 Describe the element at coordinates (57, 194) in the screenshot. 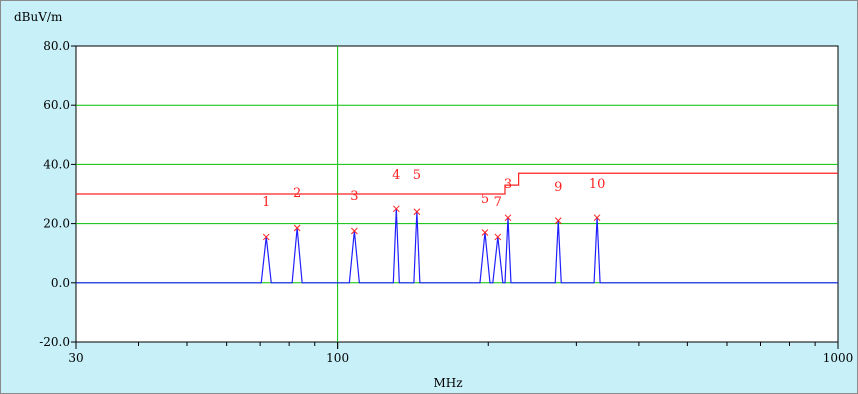

I see `y-axis-ticks: -20.0 0.0 20.0 40.0 60.0 80.0` at that location.